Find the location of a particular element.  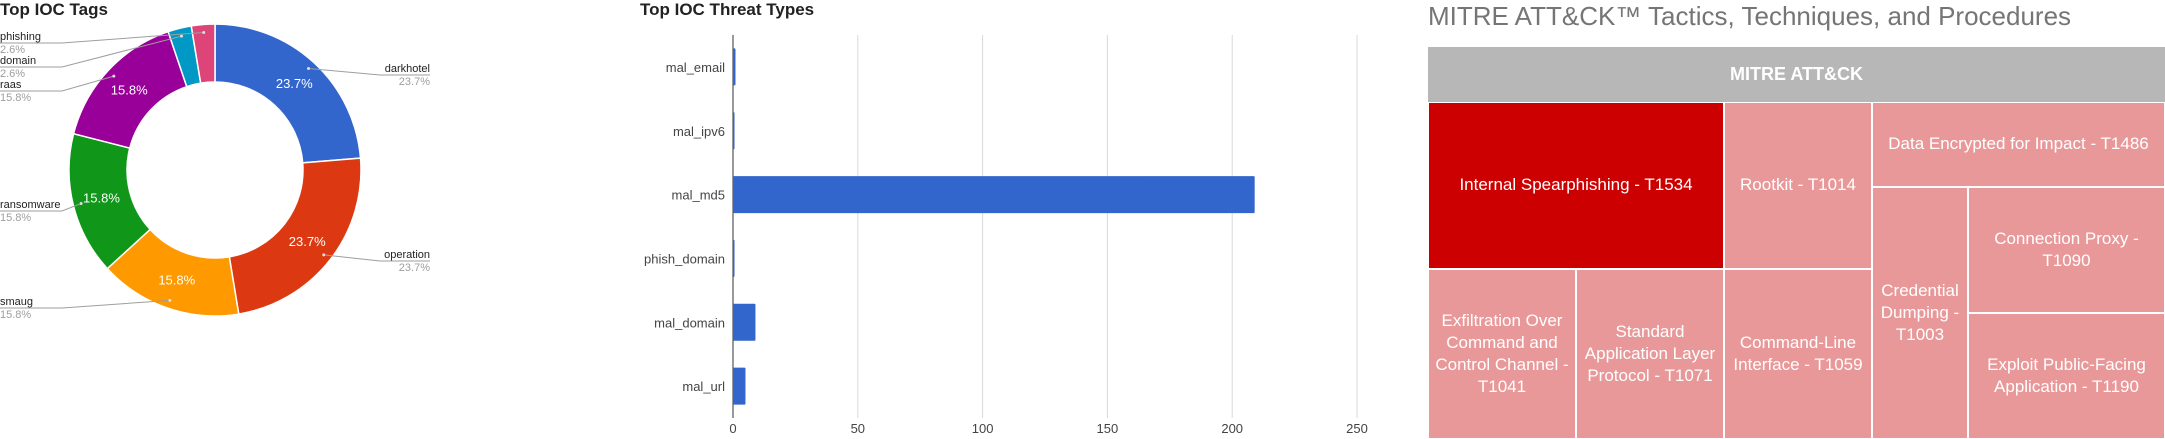

slice-label: phishing is located at coordinates (20, 37).